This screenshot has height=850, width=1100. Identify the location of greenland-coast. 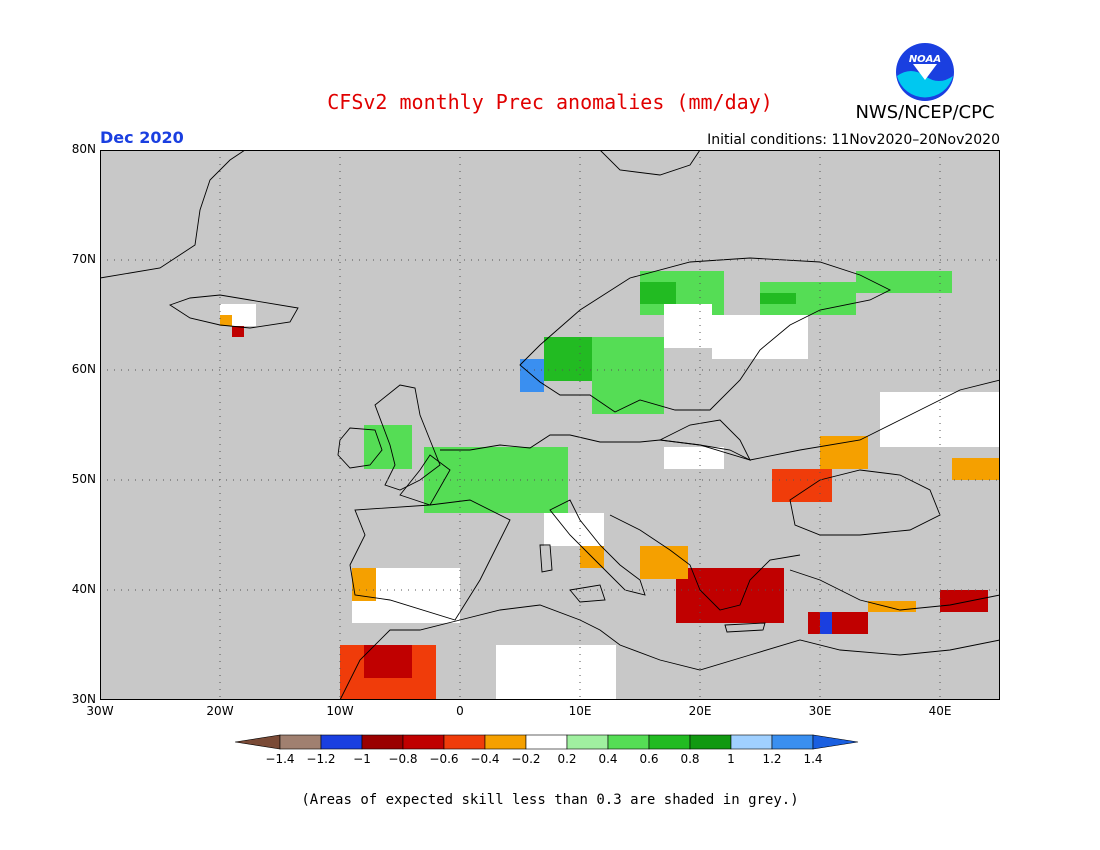
(173, 214).